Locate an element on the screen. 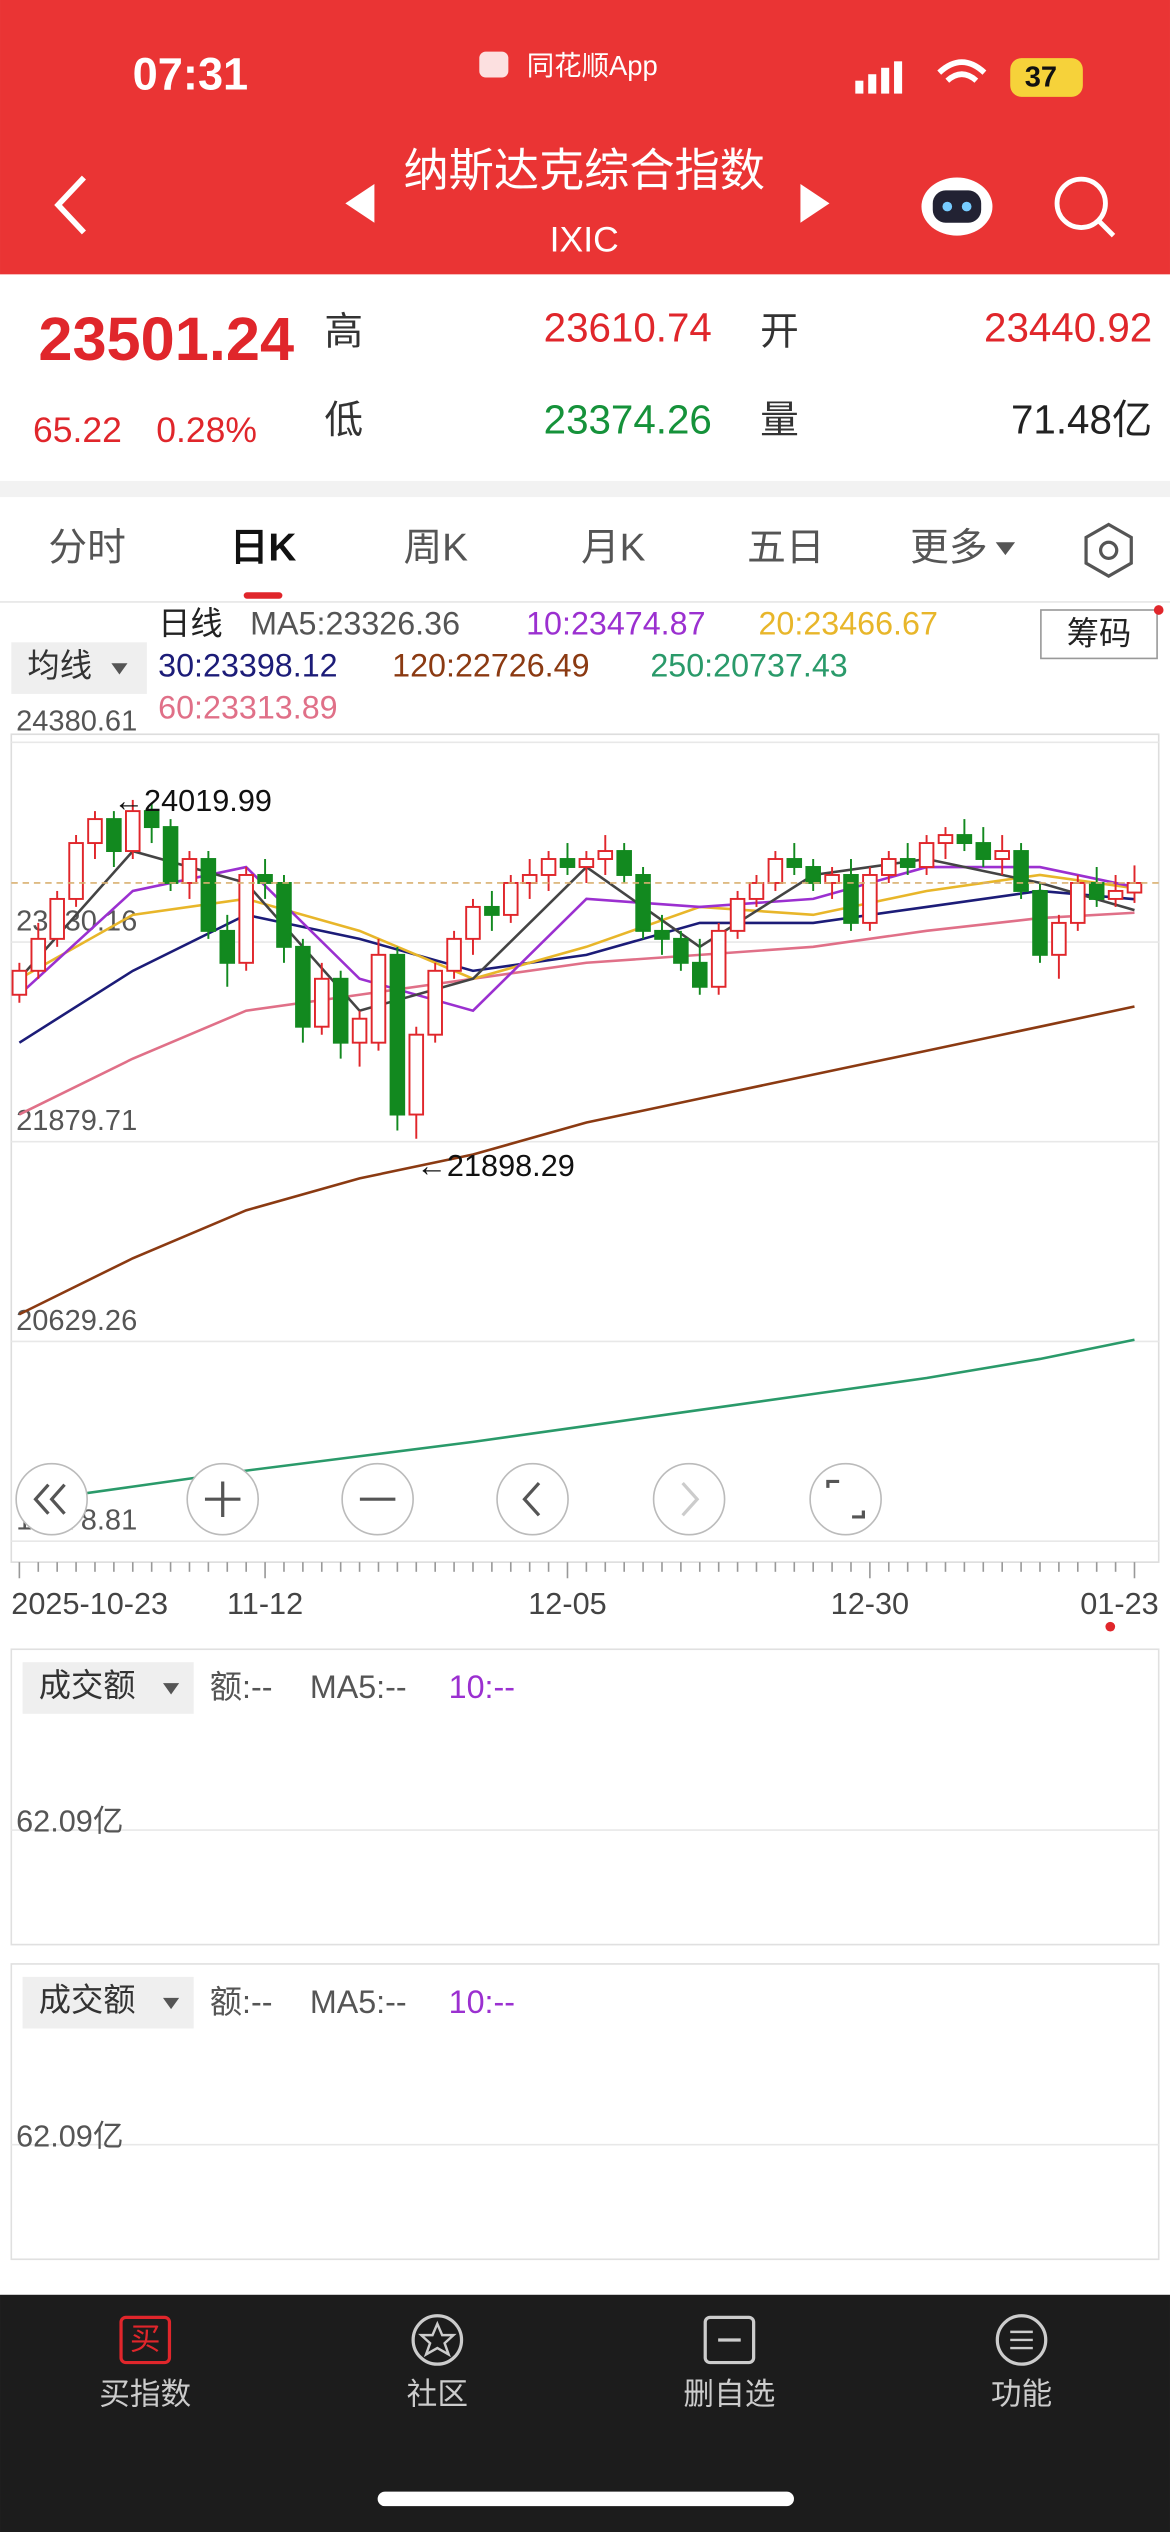 This screenshot has height=2532, width=1170. volume-amount: 额:-- is located at coordinates (241, 1687).